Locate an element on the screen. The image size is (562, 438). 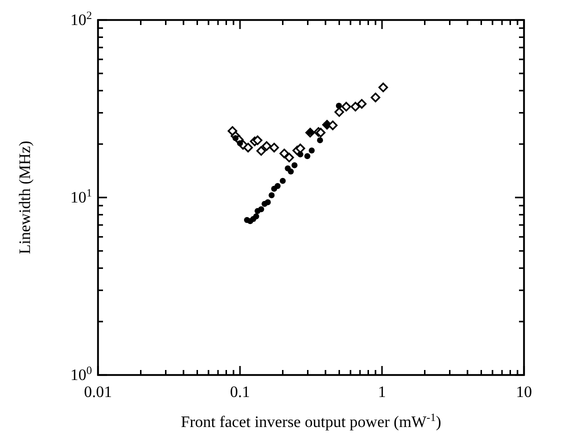
x-tick-label: 1 is located at coordinates (382, 392).